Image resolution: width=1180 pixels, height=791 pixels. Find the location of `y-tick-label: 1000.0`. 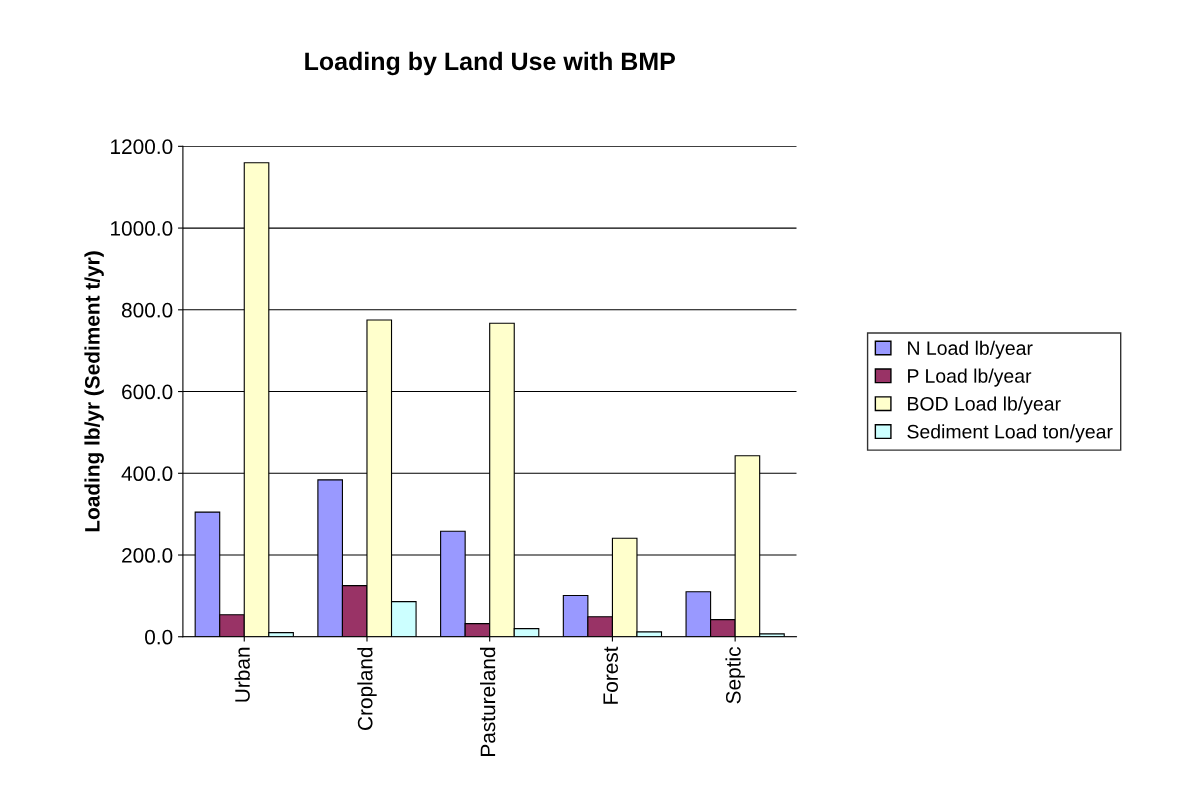

y-tick-label: 1000.0 is located at coordinates (142, 228).